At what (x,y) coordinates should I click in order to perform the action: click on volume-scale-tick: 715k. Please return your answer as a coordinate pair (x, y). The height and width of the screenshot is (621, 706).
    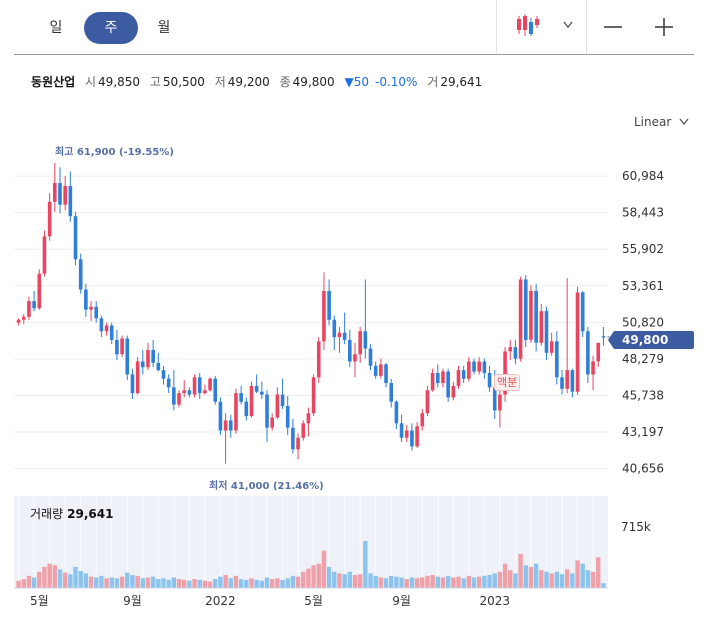
    Looking at the image, I should click on (636, 527).